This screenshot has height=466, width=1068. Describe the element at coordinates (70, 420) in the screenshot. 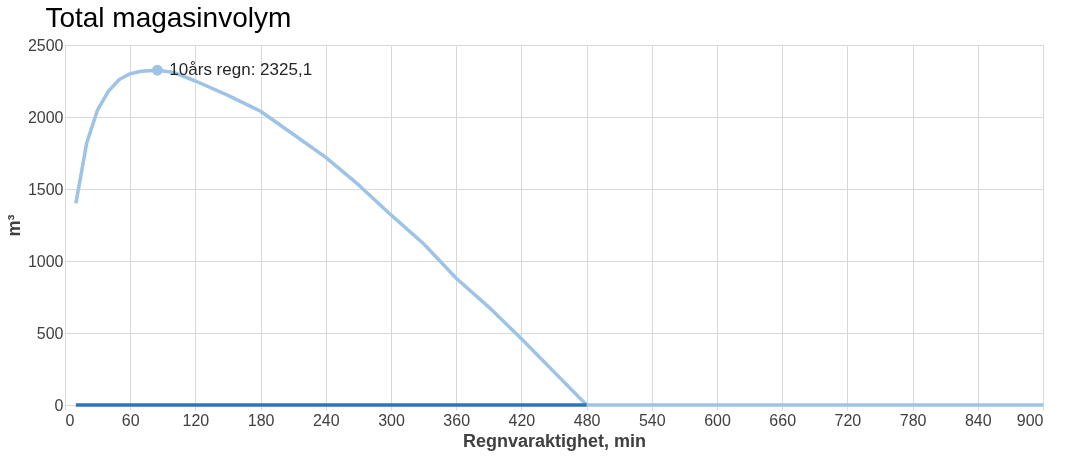

I see `x-tick-label: 0` at that location.